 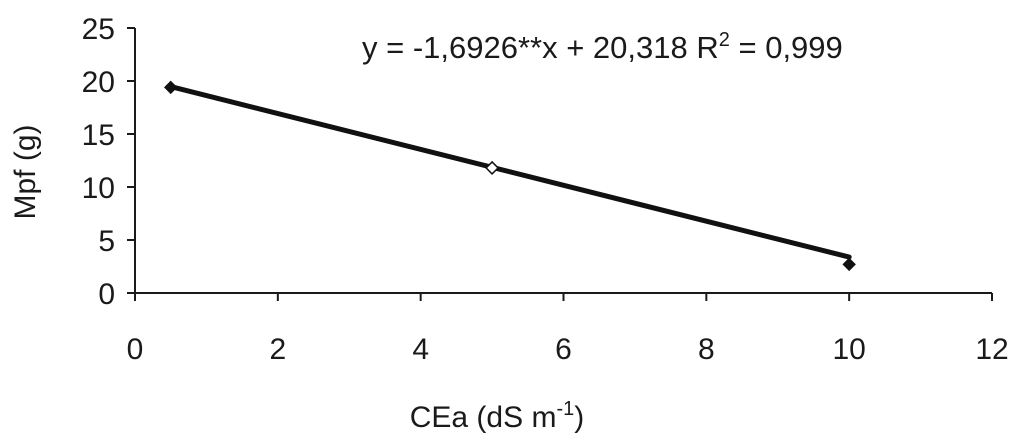 I want to click on y-axis-title: Mpf (g), so click(x=25, y=171).